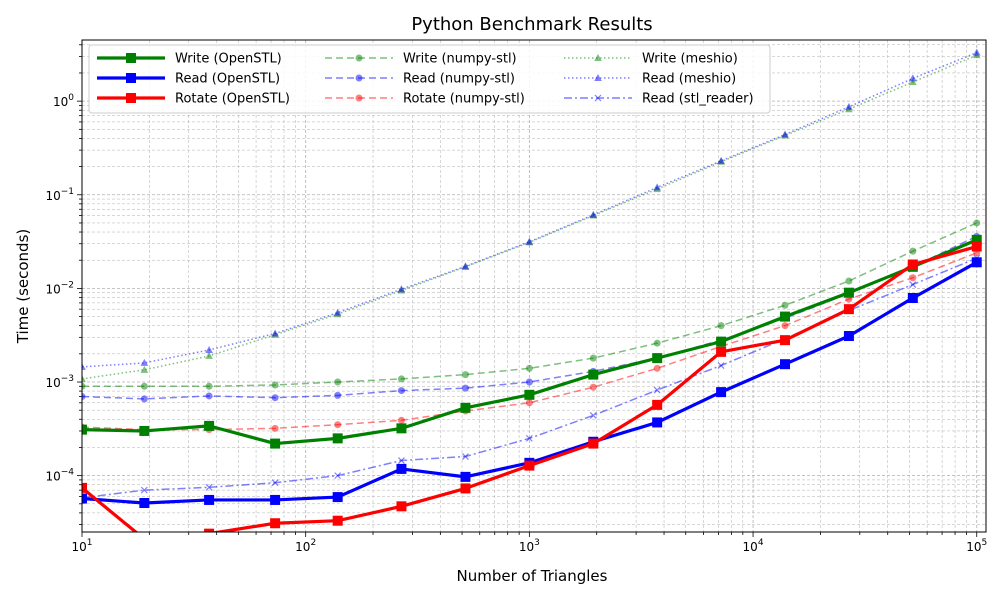  Describe the element at coordinates (232, 99) in the screenshot. I see `legend-label: Rotate (OpenSTL)` at that location.